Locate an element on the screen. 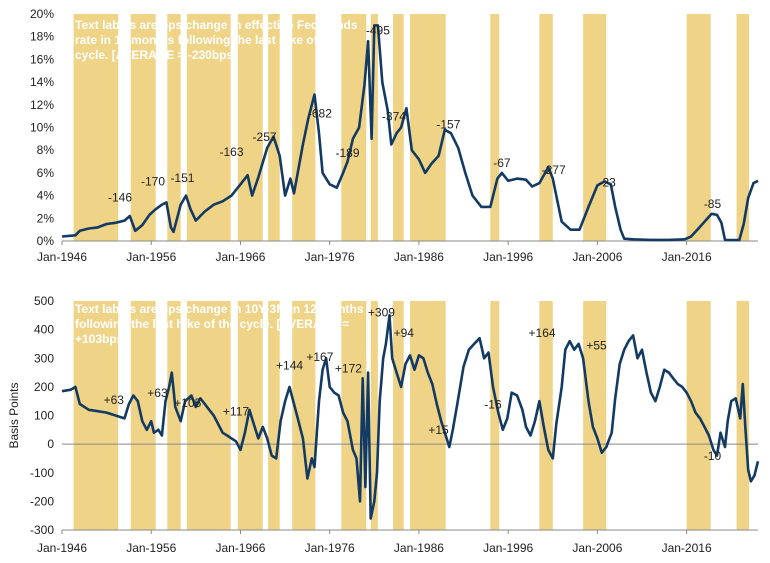 This screenshot has height=563, width=770. fed-funds-x-tick-label: Jan-1966 is located at coordinates (240, 257).